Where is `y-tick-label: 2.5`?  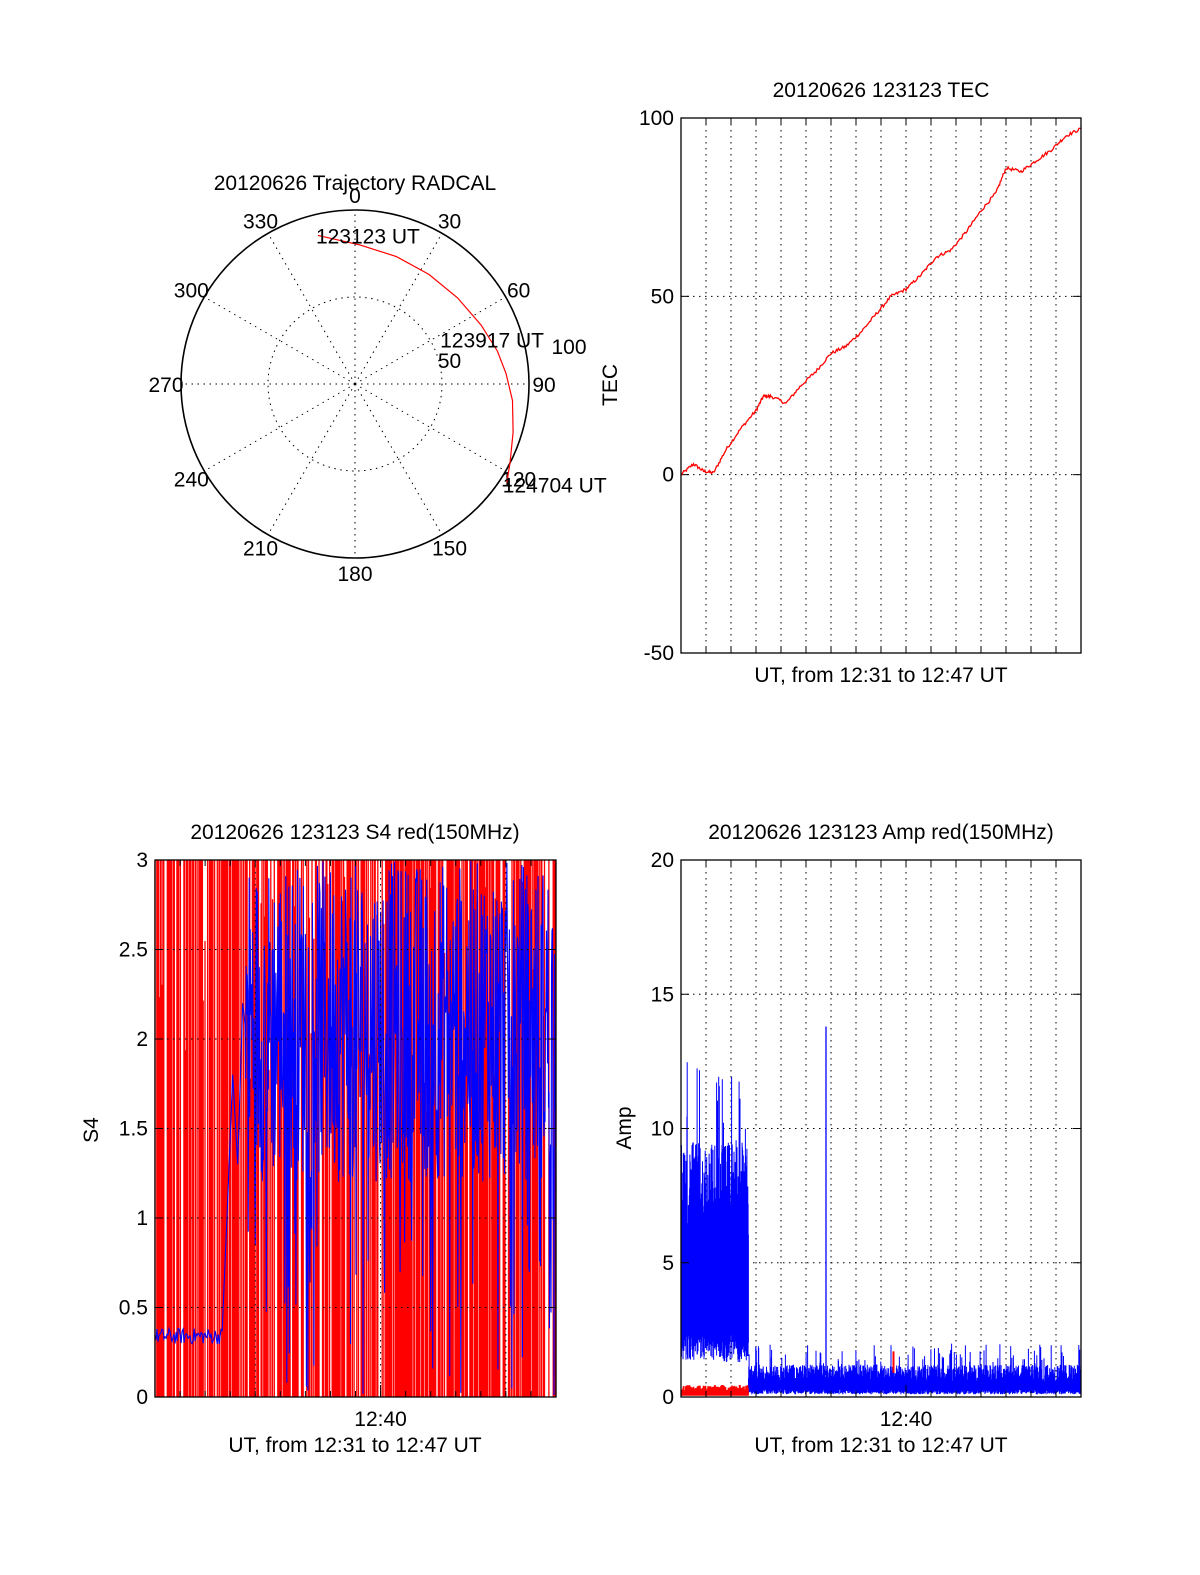
y-tick-label: 2.5 is located at coordinates (133, 950).